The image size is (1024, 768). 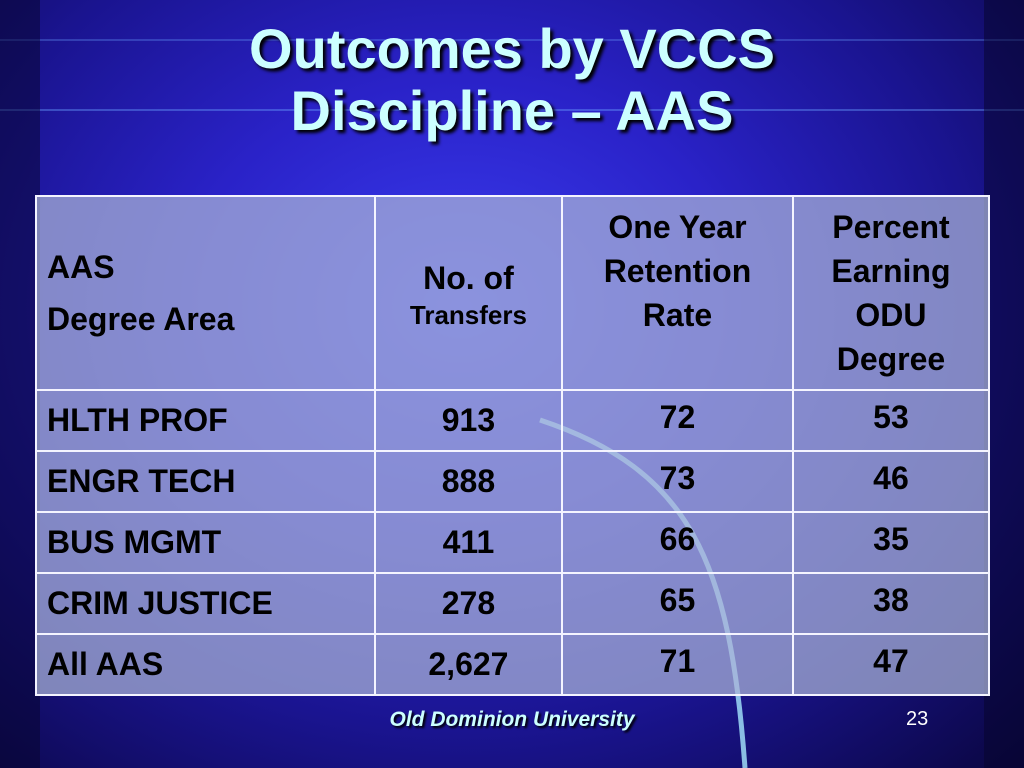 I want to click on header-cell: AAS Degree Area, so click(x=205, y=293).